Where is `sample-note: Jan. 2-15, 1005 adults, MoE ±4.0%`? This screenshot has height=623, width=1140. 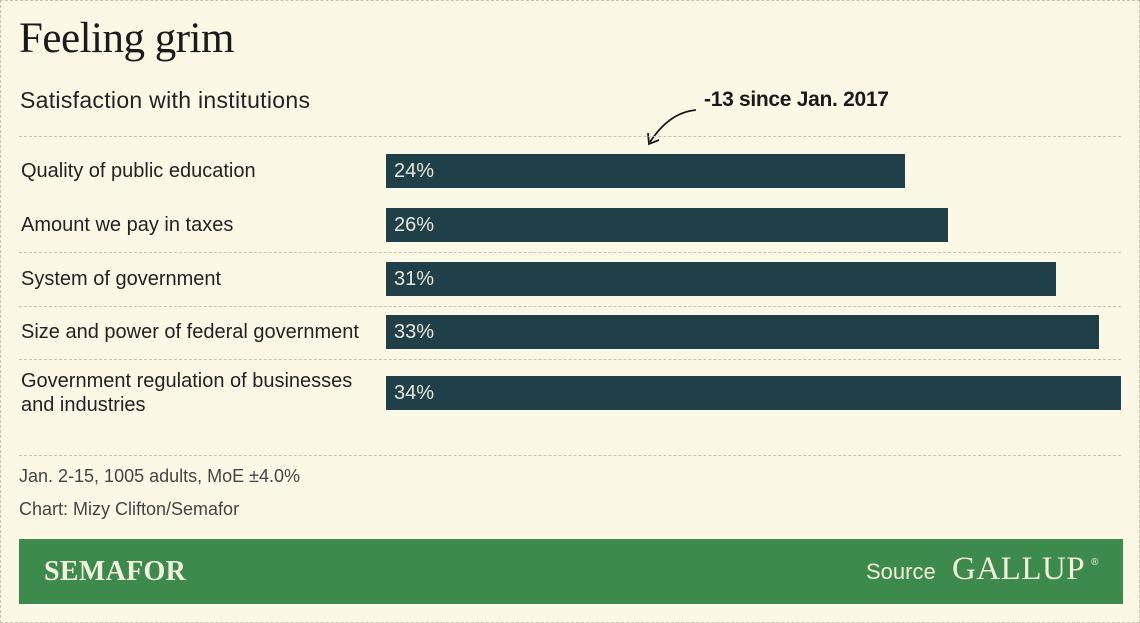 sample-note: Jan. 2-15, 1005 adults, MoE ±4.0% is located at coordinates (160, 476).